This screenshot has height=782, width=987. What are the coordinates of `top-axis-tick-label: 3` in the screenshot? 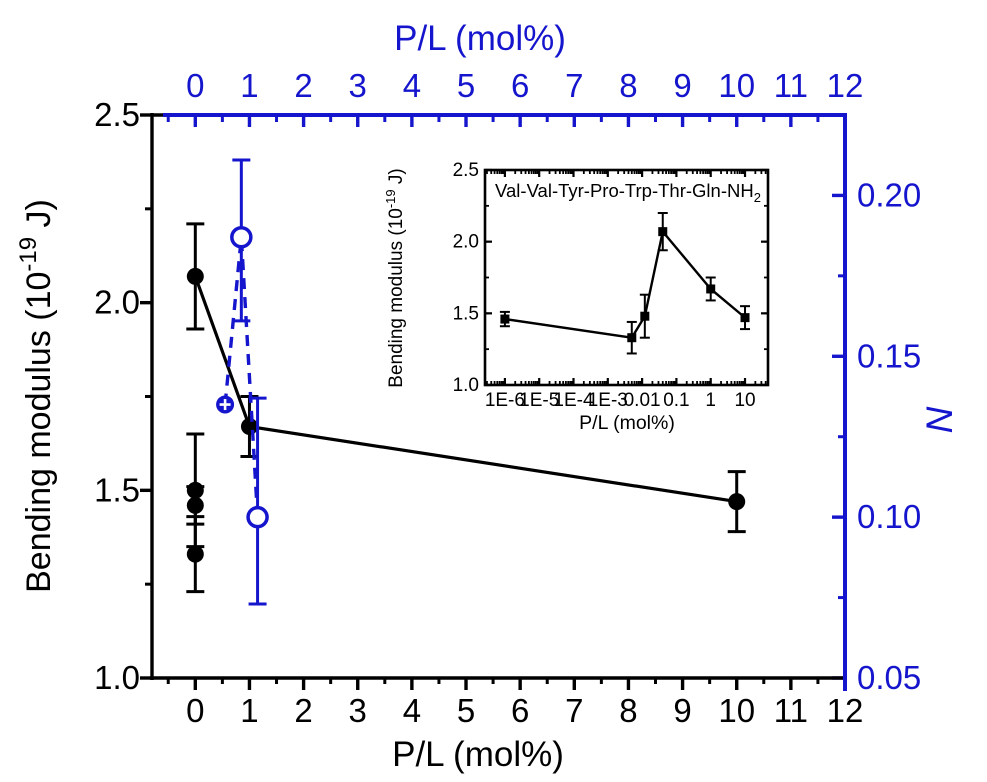 It's located at (358, 85).